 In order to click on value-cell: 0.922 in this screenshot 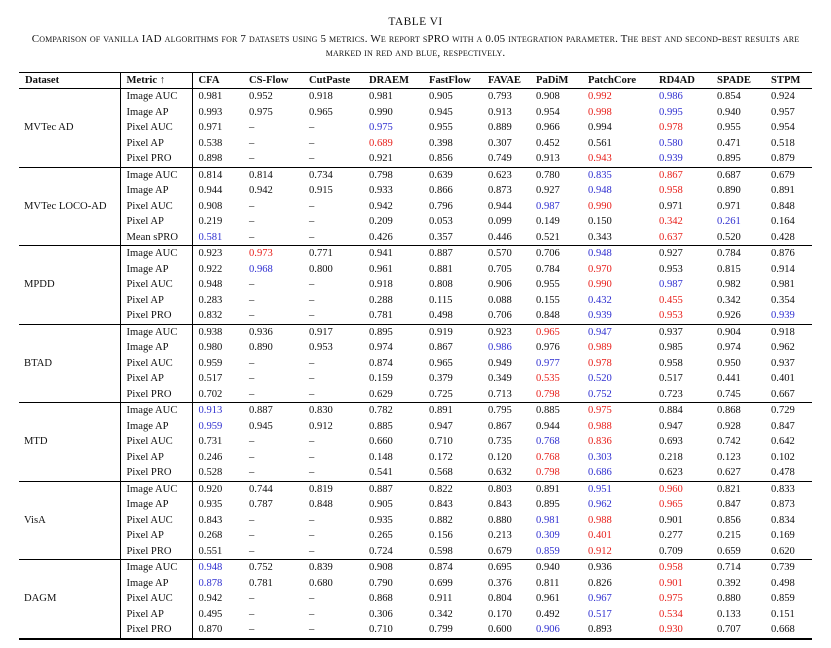, I will do `click(210, 269)`.